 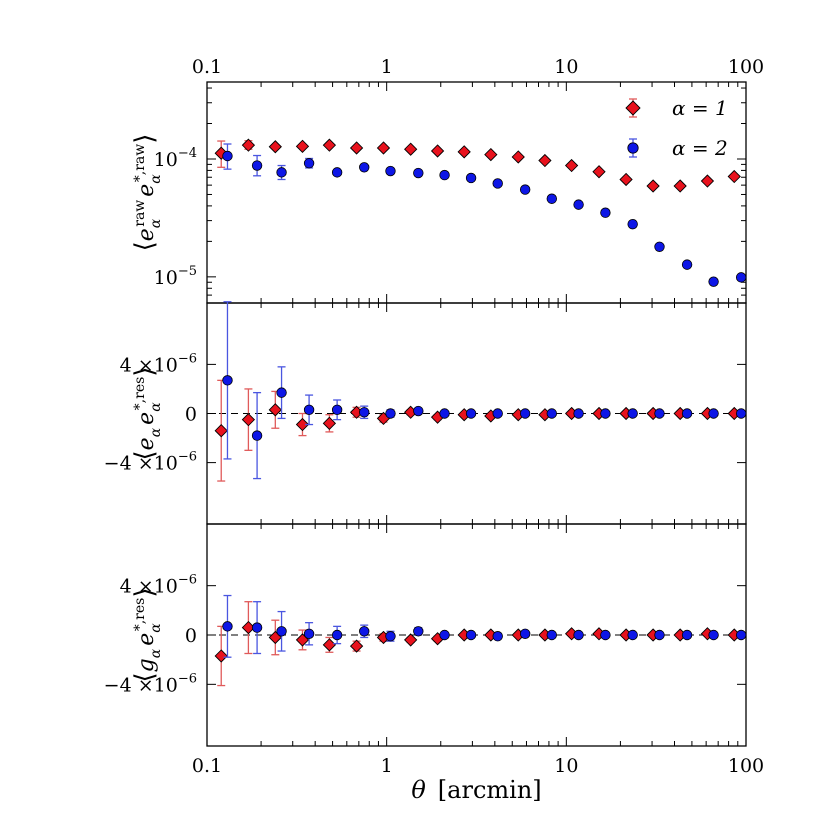 I want to click on y-tick-label: 0, so click(x=191, y=415).